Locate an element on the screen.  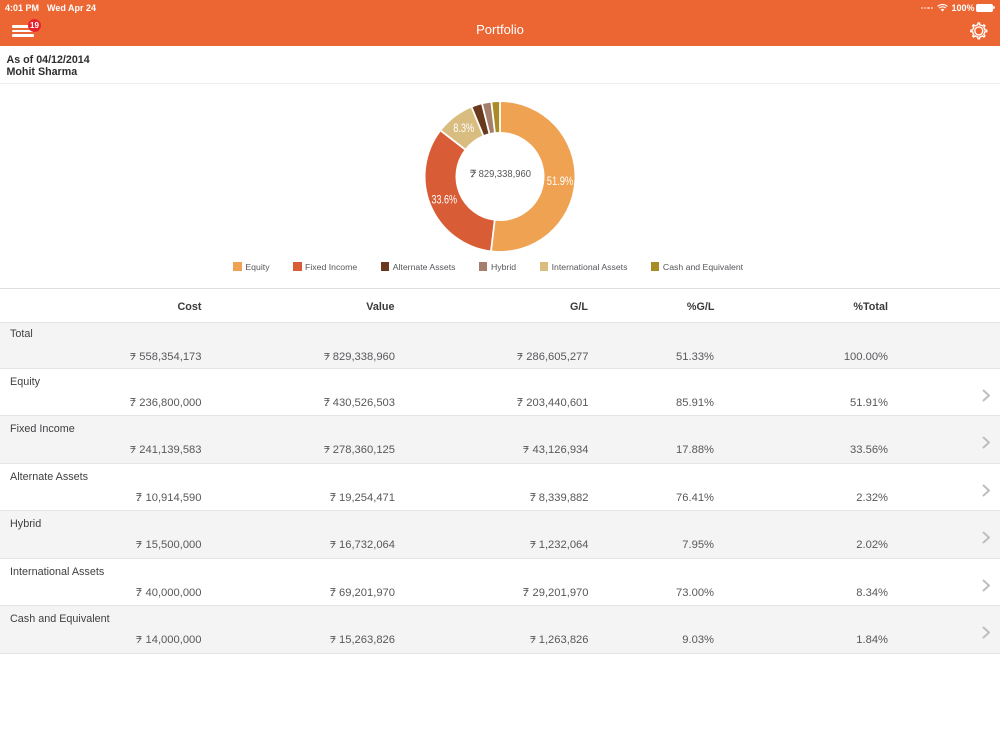
svg-text: 33.6% is located at coordinates (444, 199).